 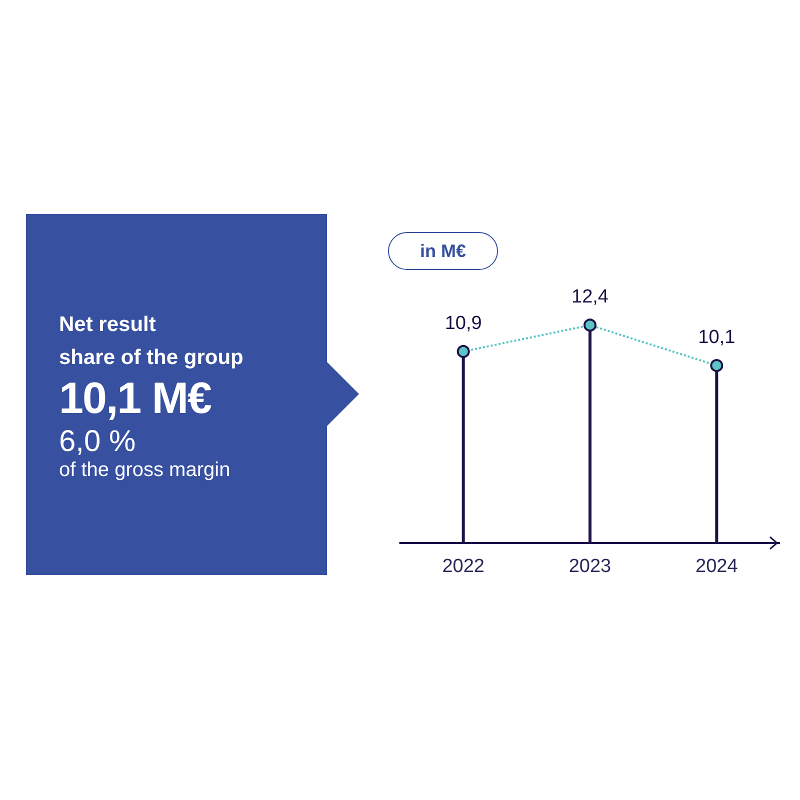 What do you see at coordinates (463, 566) in the screenshot?
I see `x-tick-label: 2022` at bounding box center [463, 566].